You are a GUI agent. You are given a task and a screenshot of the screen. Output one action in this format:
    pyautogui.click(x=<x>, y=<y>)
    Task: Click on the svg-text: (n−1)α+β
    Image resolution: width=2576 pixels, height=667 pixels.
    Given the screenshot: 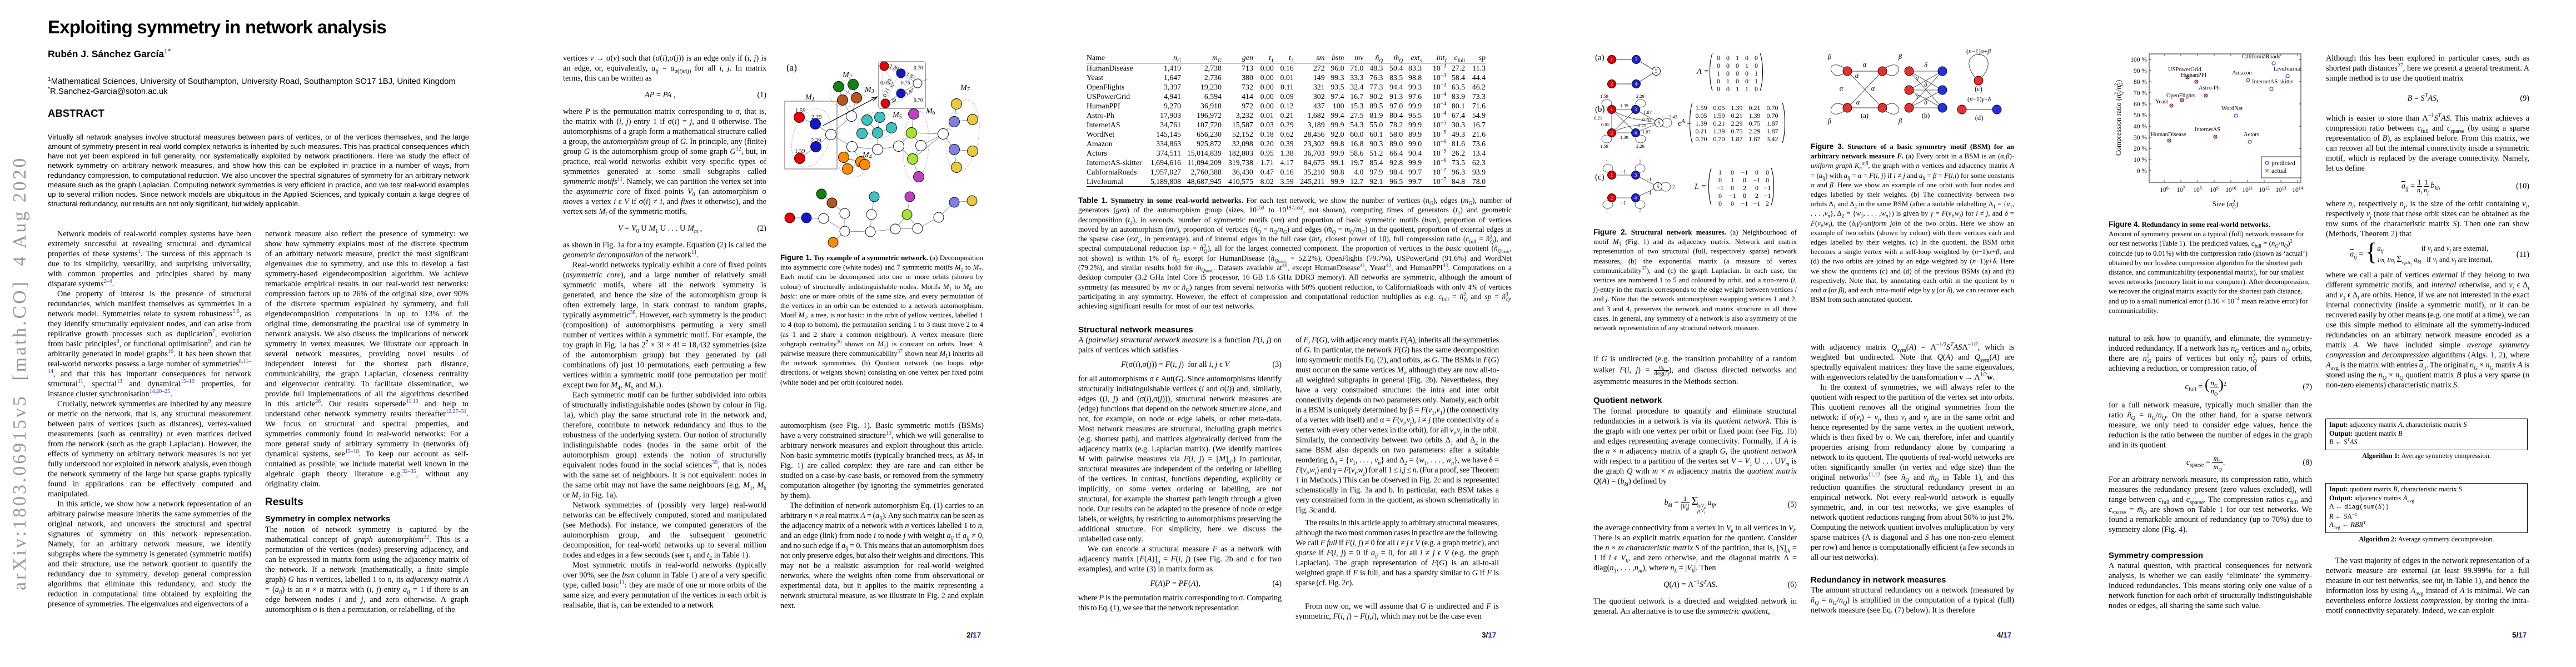 What is the action you would take?
    pyautogui.click(x=1978, y=52)
    